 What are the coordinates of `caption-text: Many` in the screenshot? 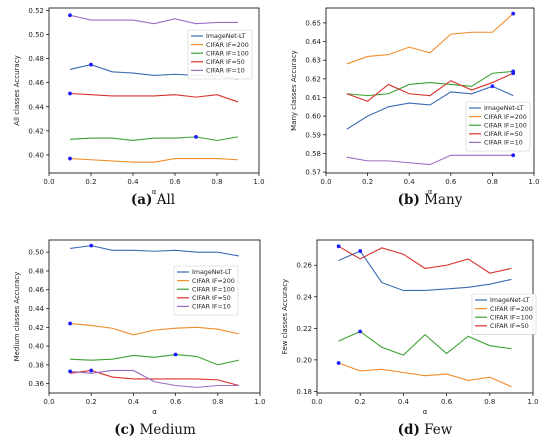 It's located at (441, 200).